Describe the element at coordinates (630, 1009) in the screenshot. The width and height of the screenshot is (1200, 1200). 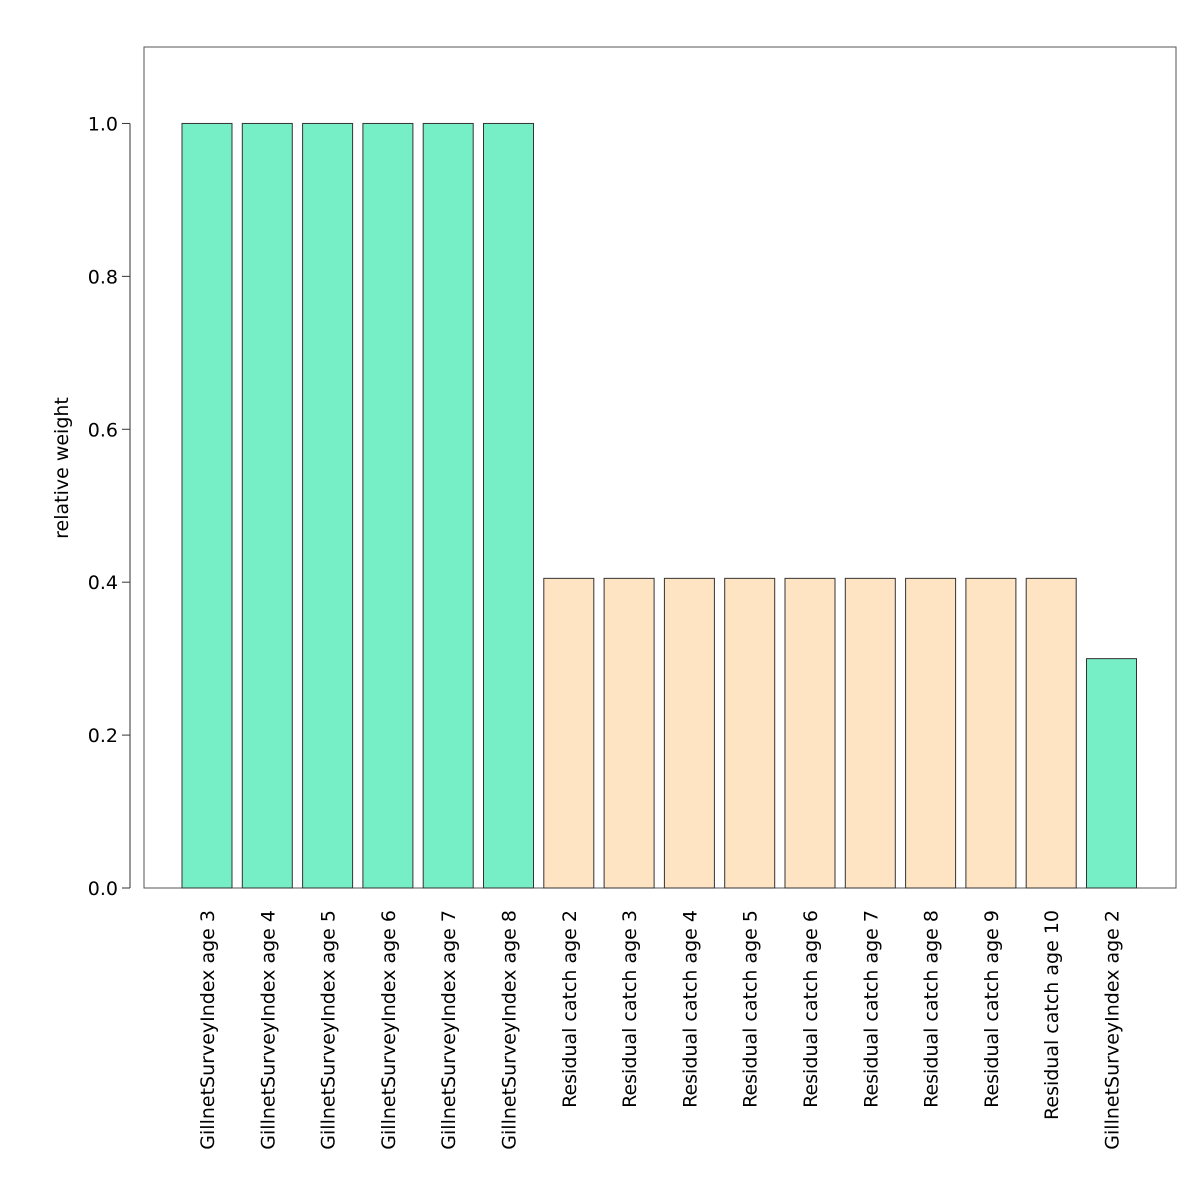
I see `x-tick-label: Residual catch age 3` at that location.